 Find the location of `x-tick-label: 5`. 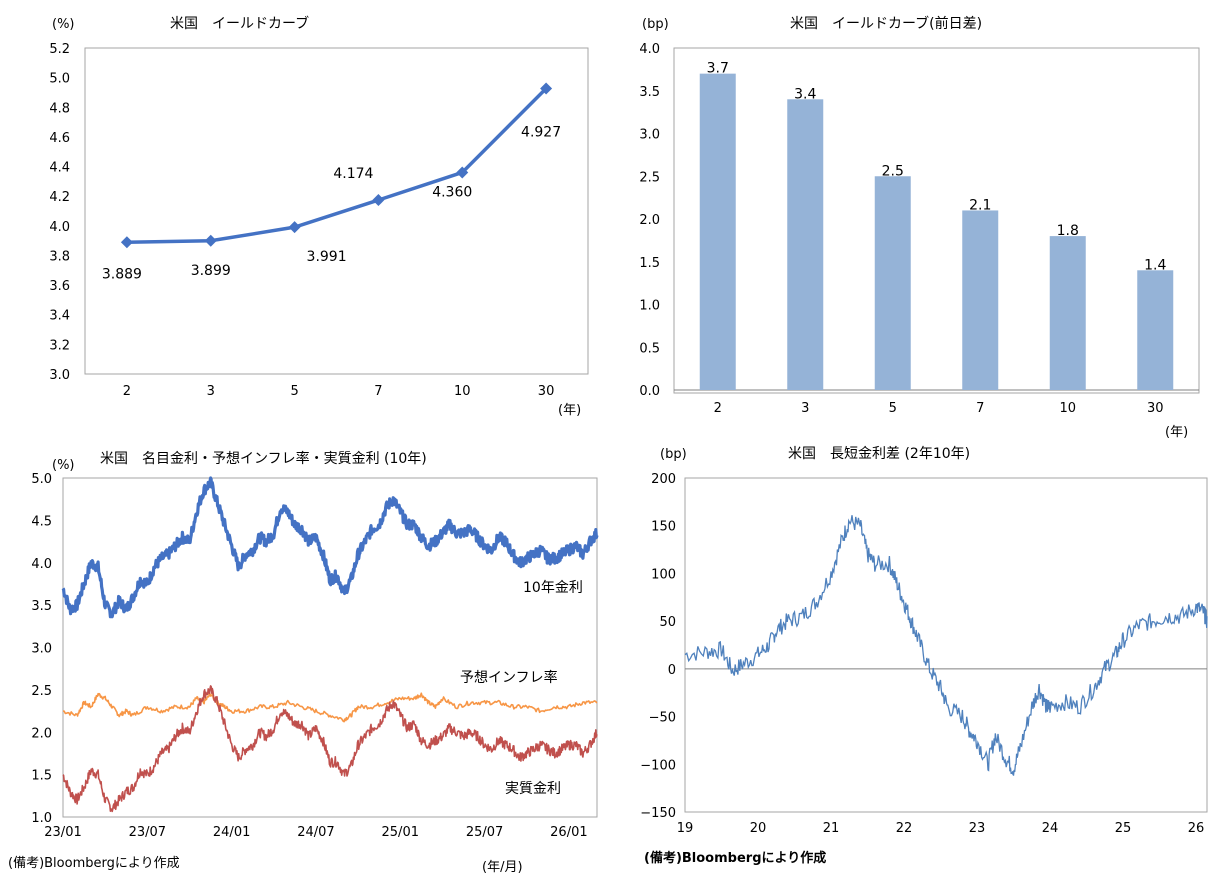

x-tick-label: 5 is located at coordinates (893, 408).